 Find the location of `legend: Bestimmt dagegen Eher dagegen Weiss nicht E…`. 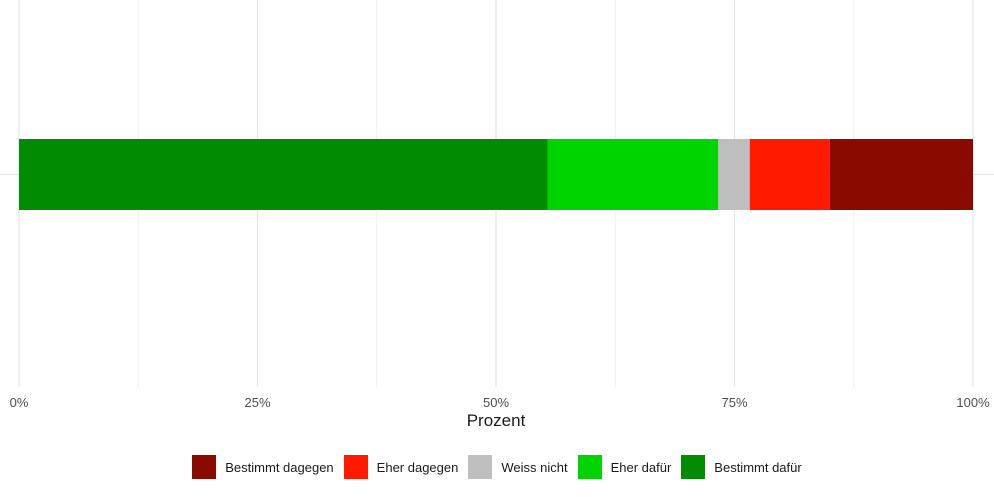

legend: Bestimmt dagegen Eher dagegen Weiss nicht E… is located at coordinates (497, 467).